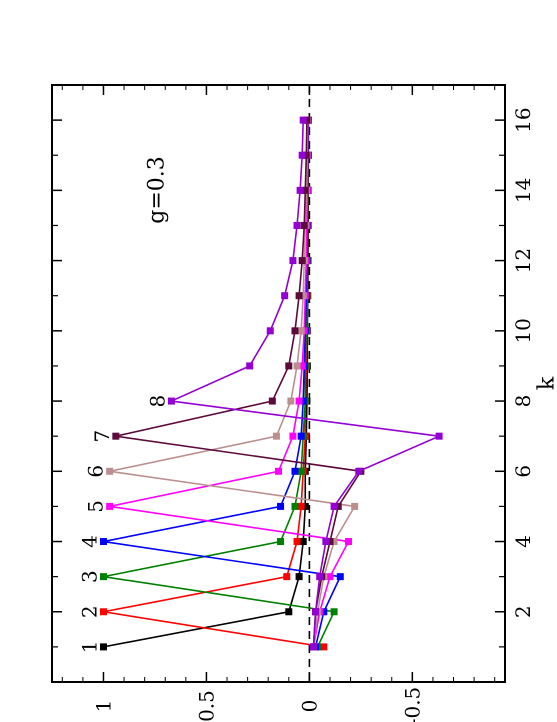 The height and width of the screenshot is (722, 557). Describe the element at coordinates (523, 471) in the screenshot. I see `x-tick-label: 6` at that location.